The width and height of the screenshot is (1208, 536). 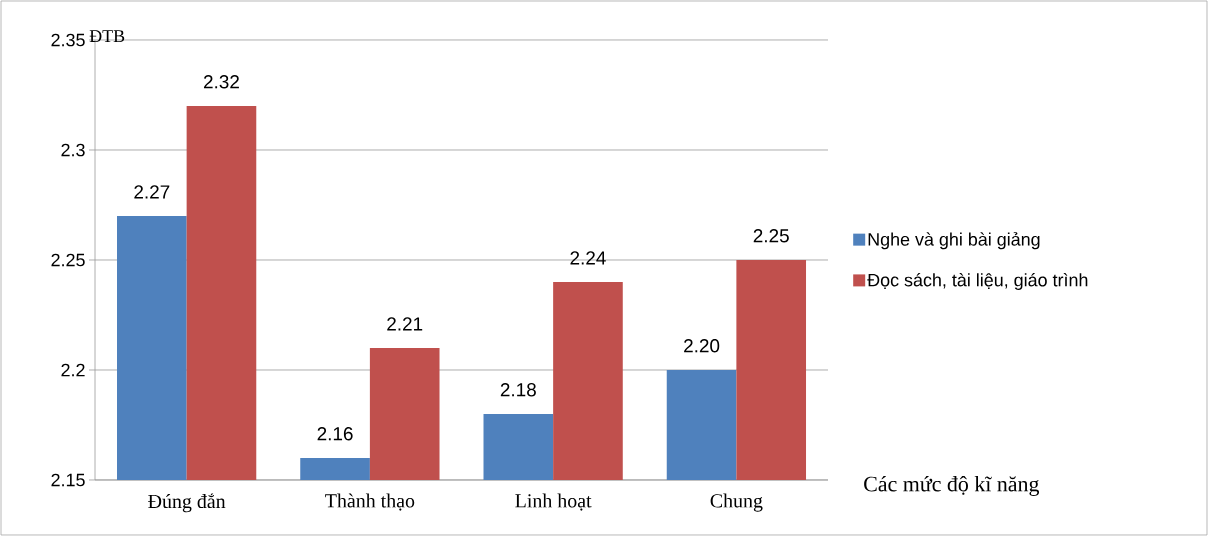 What do you see at coordinates (771, 236) in the screenshot?
I see `data-label: 2.25` at bounding box center [771, 236].